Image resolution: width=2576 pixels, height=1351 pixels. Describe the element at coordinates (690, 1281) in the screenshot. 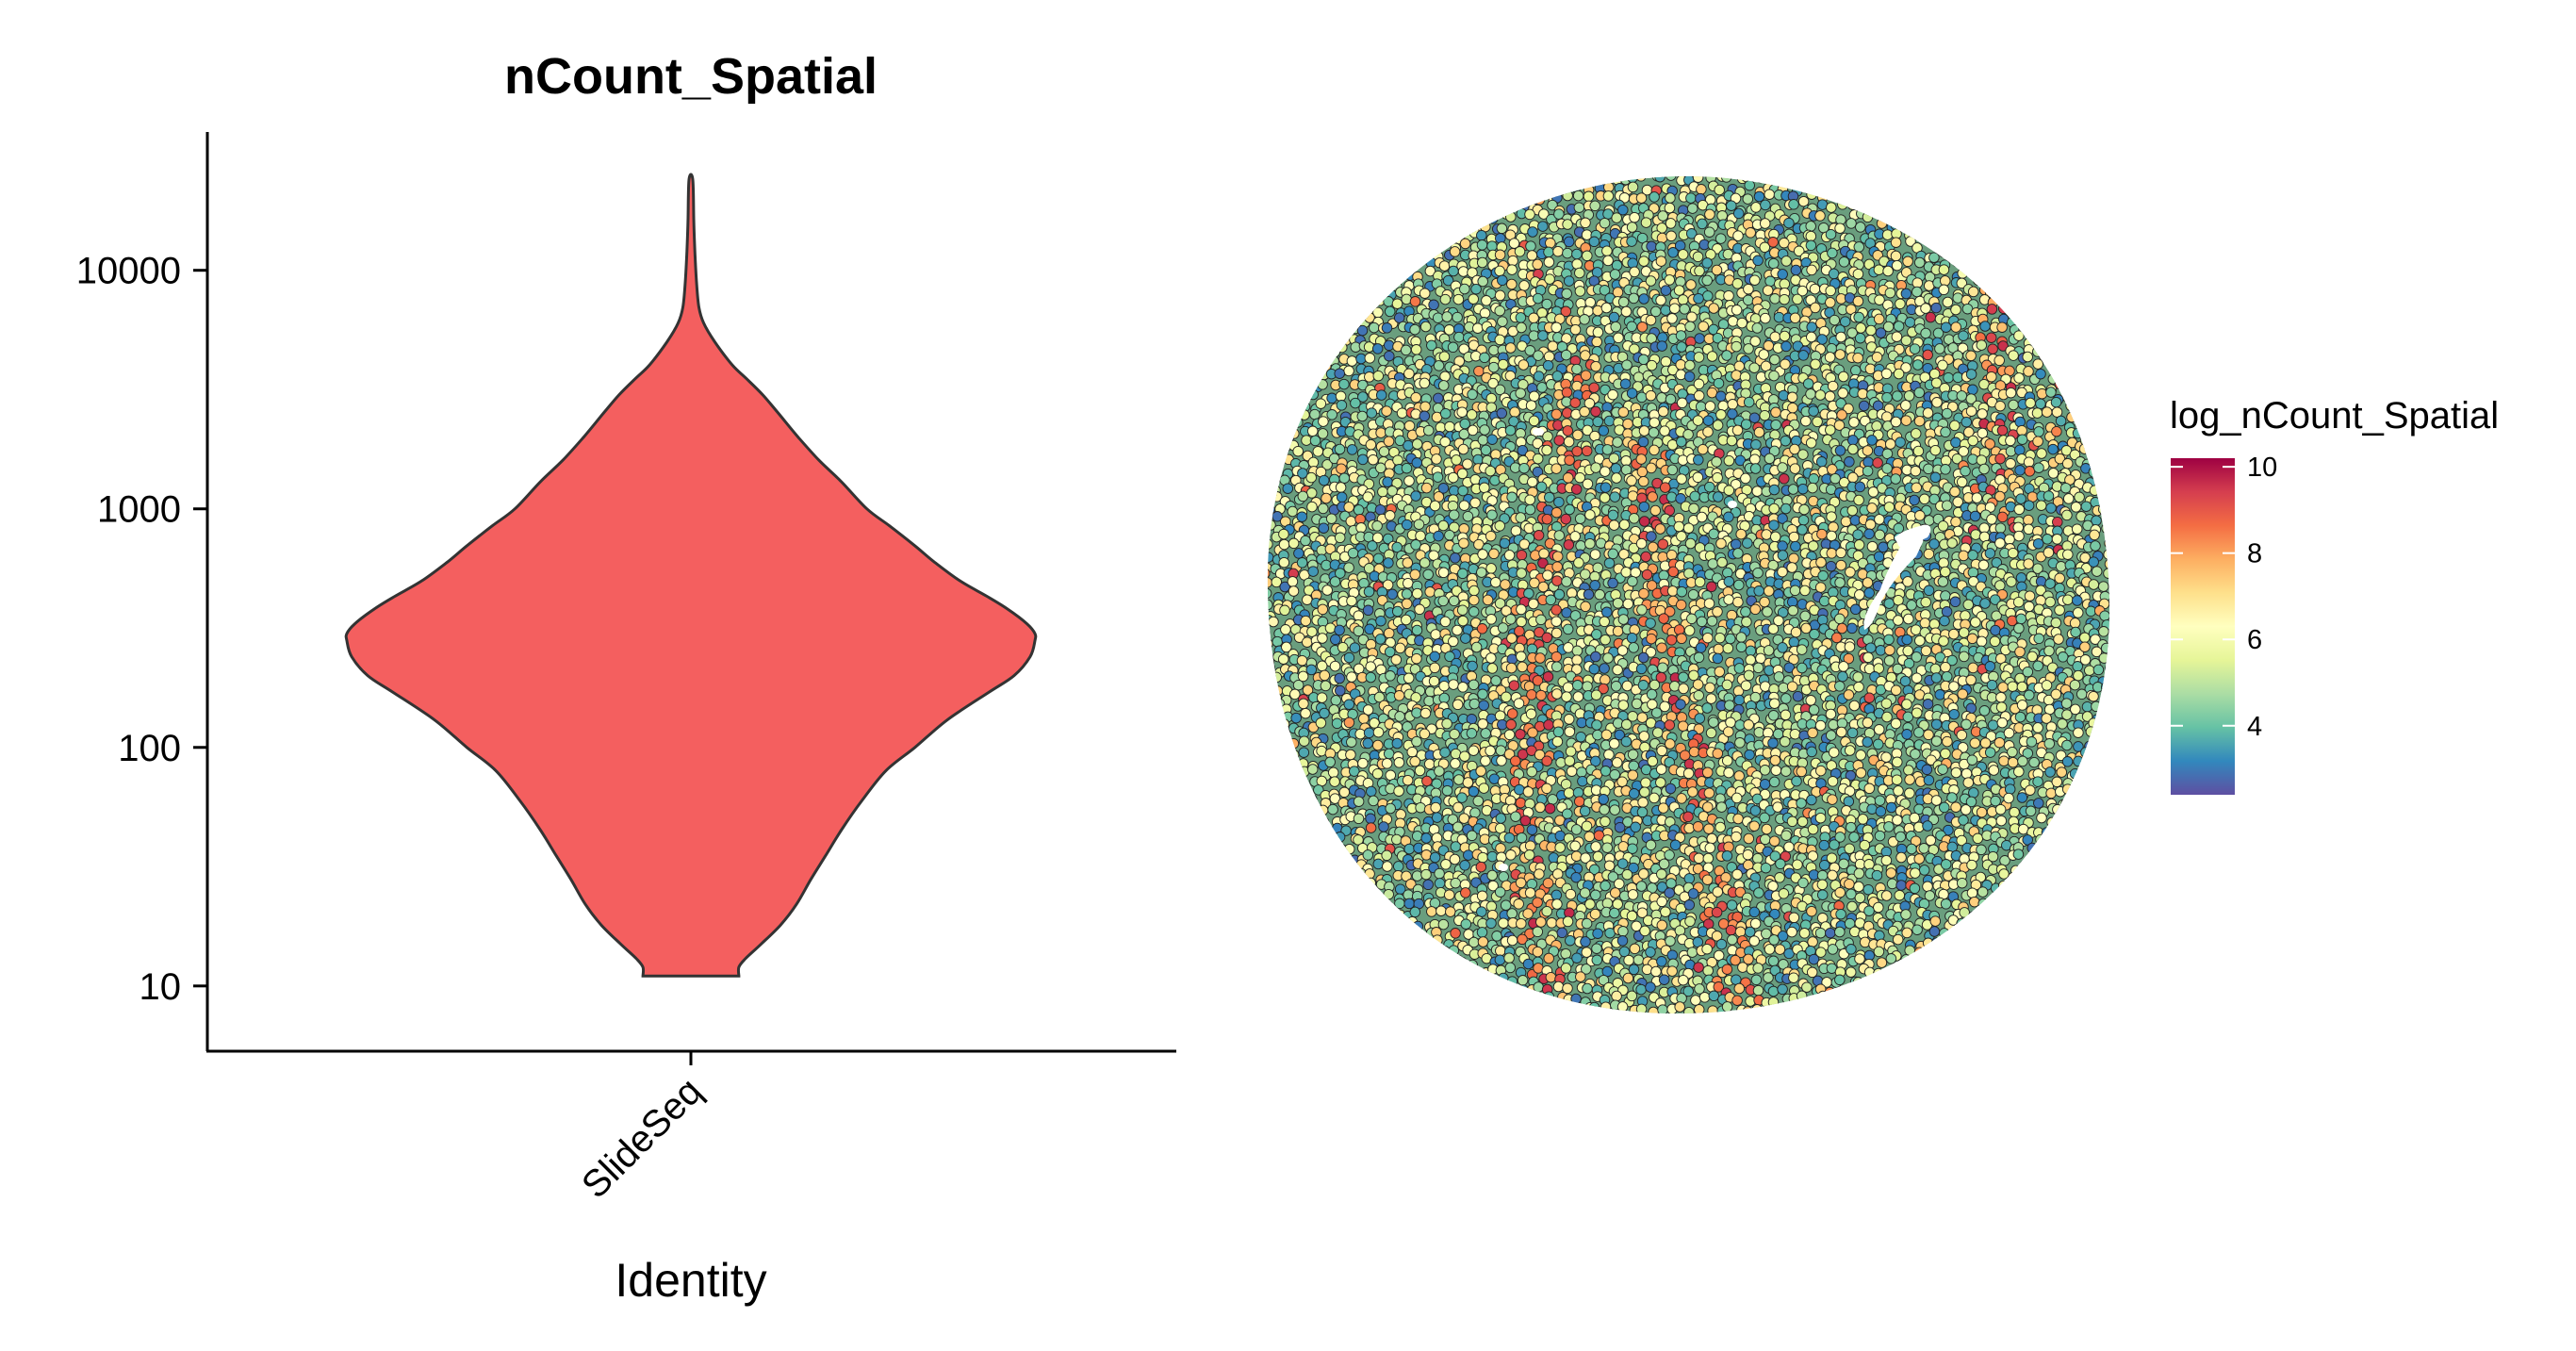

I see `x-axis-title: Identity` at that location.